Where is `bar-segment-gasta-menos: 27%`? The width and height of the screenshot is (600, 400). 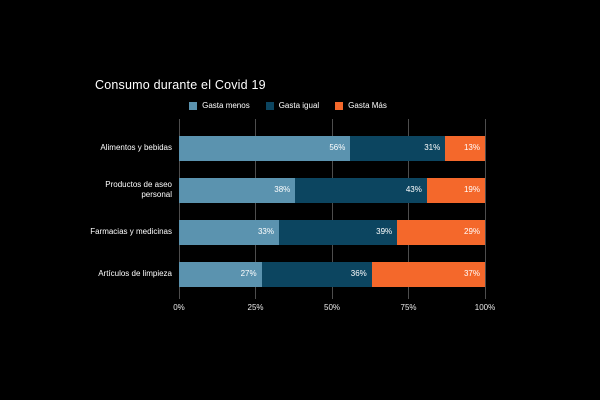 bar-segment-gasta-menos: 27% is located at coordinates (220, 274).